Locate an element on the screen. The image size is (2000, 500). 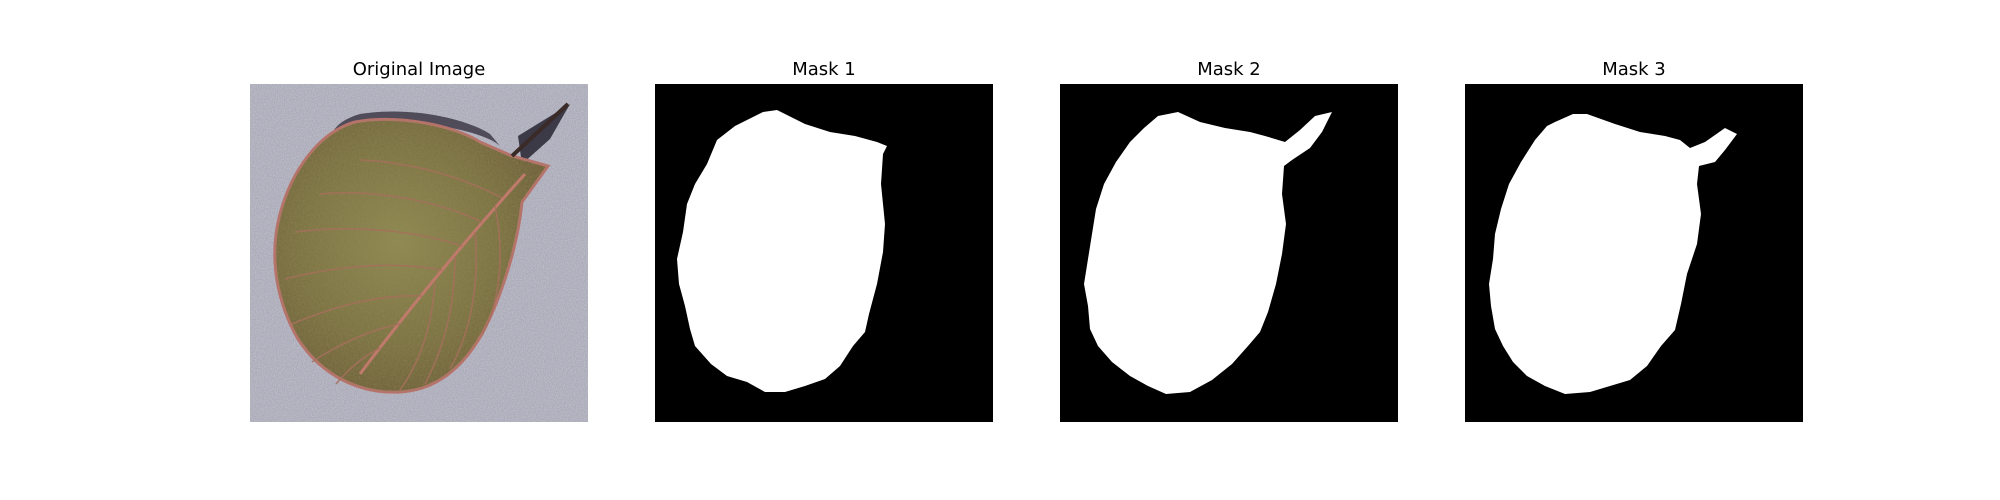
panel-title: Mask 3 is located at coordinates (1634, 69).